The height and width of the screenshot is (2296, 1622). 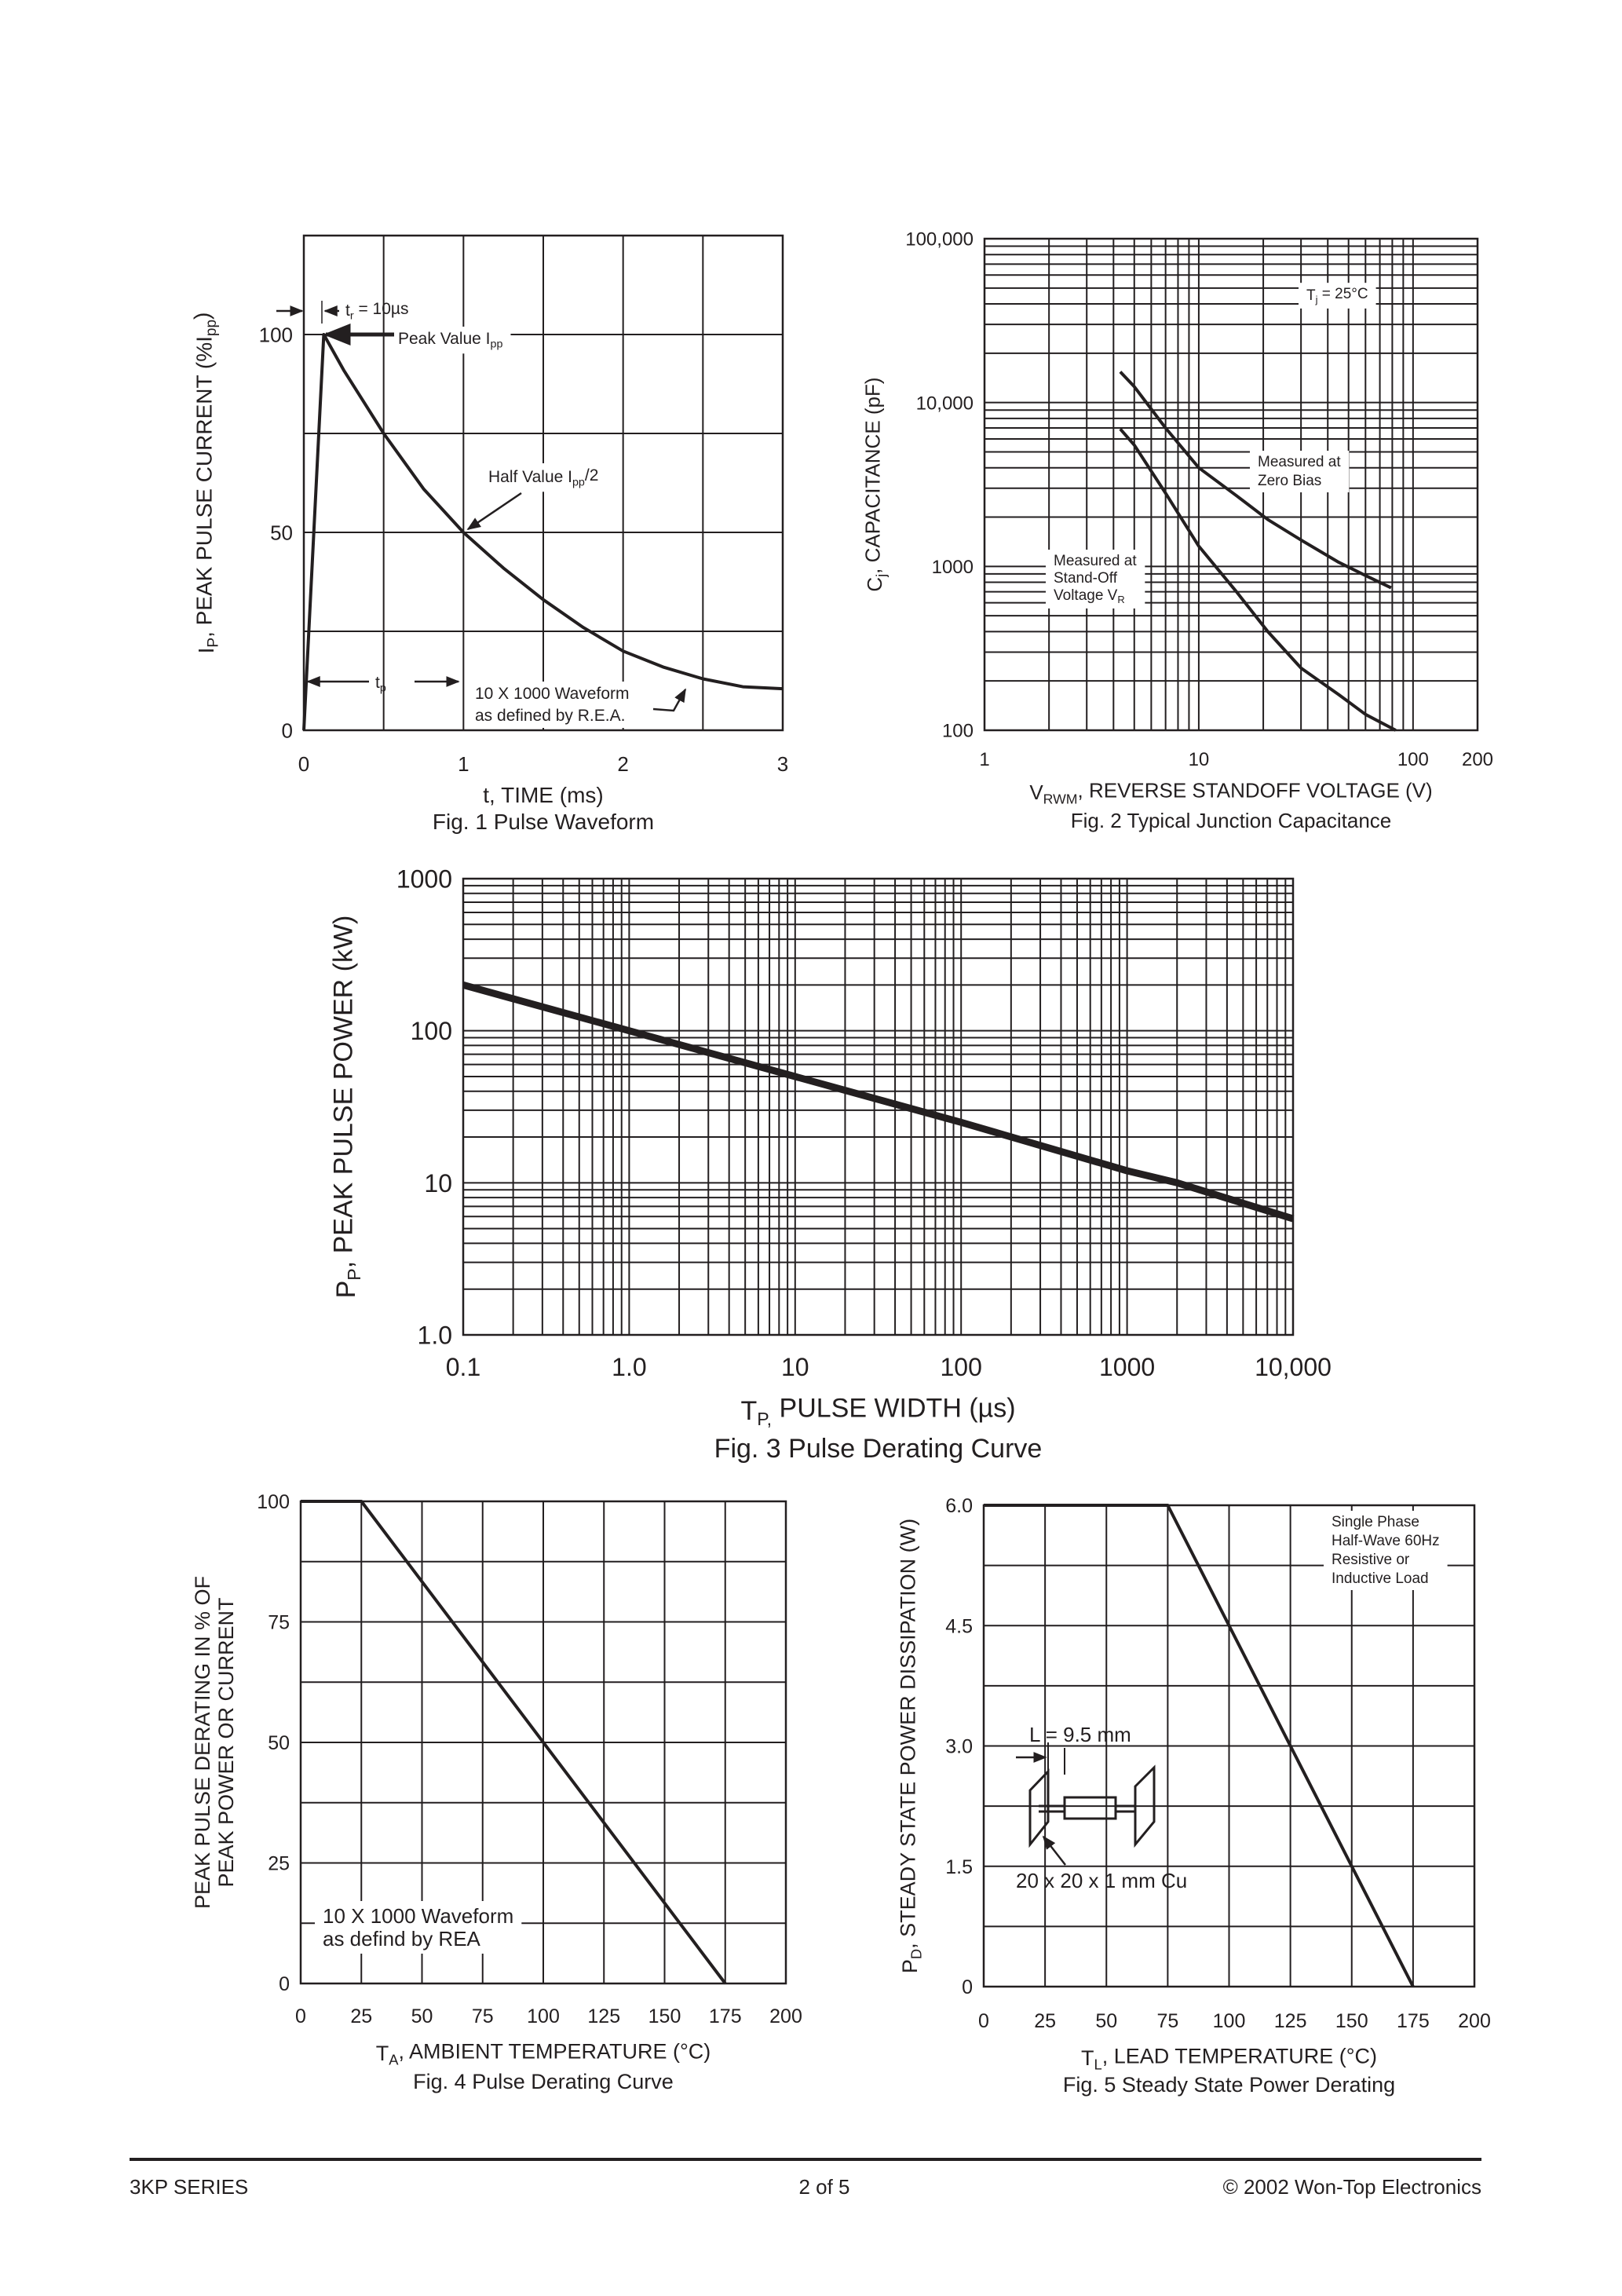 I want to click on fig1-y-tick-label: 100, so click(x=276, y=335).